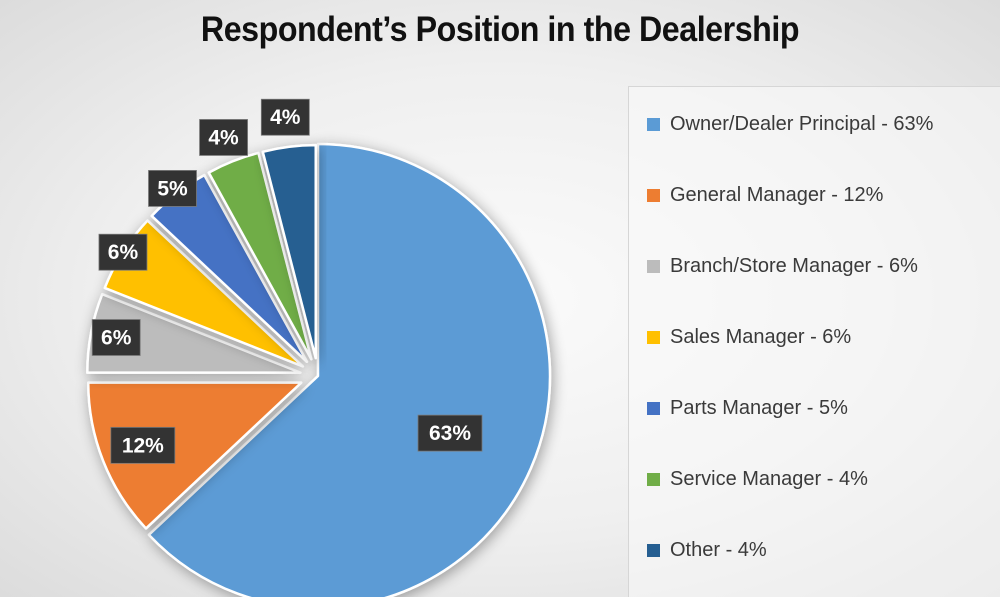 Image resolution: width=1000 pixels, height=597 pixels. I want to click on legend-item-other: Other - 4%, so click(707, 550).